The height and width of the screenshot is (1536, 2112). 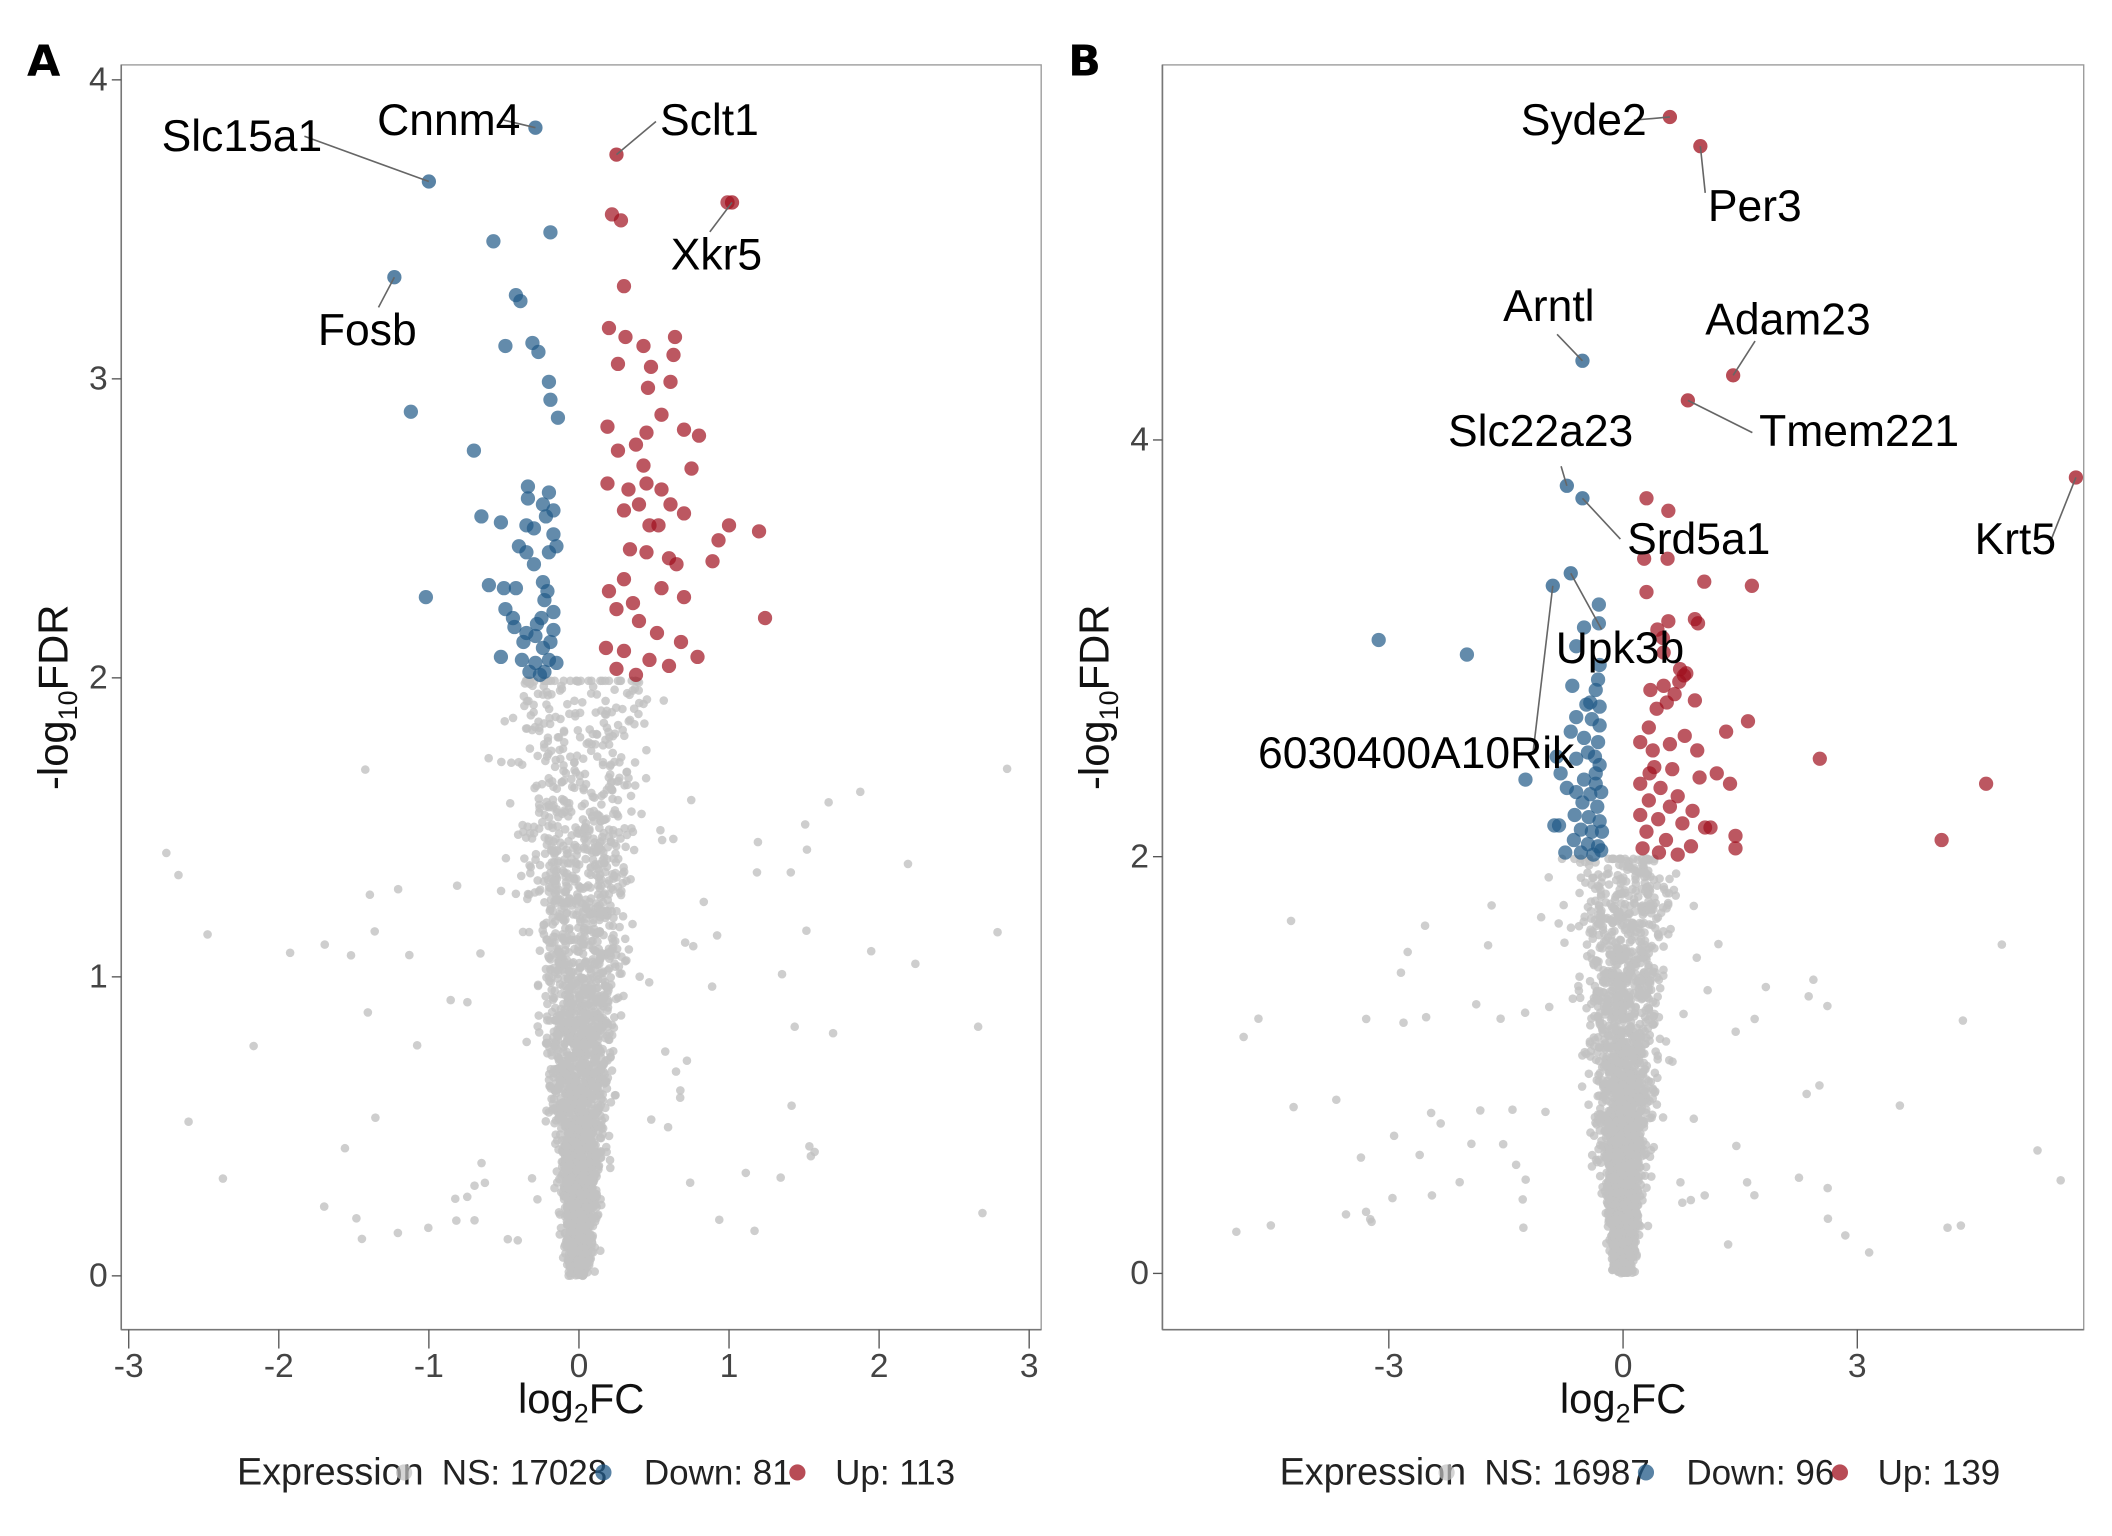 What do you see at coordinates (429, 181) in the screenshot?
I see `labeled-point-slc15a1` at bounding box center [429, 181].